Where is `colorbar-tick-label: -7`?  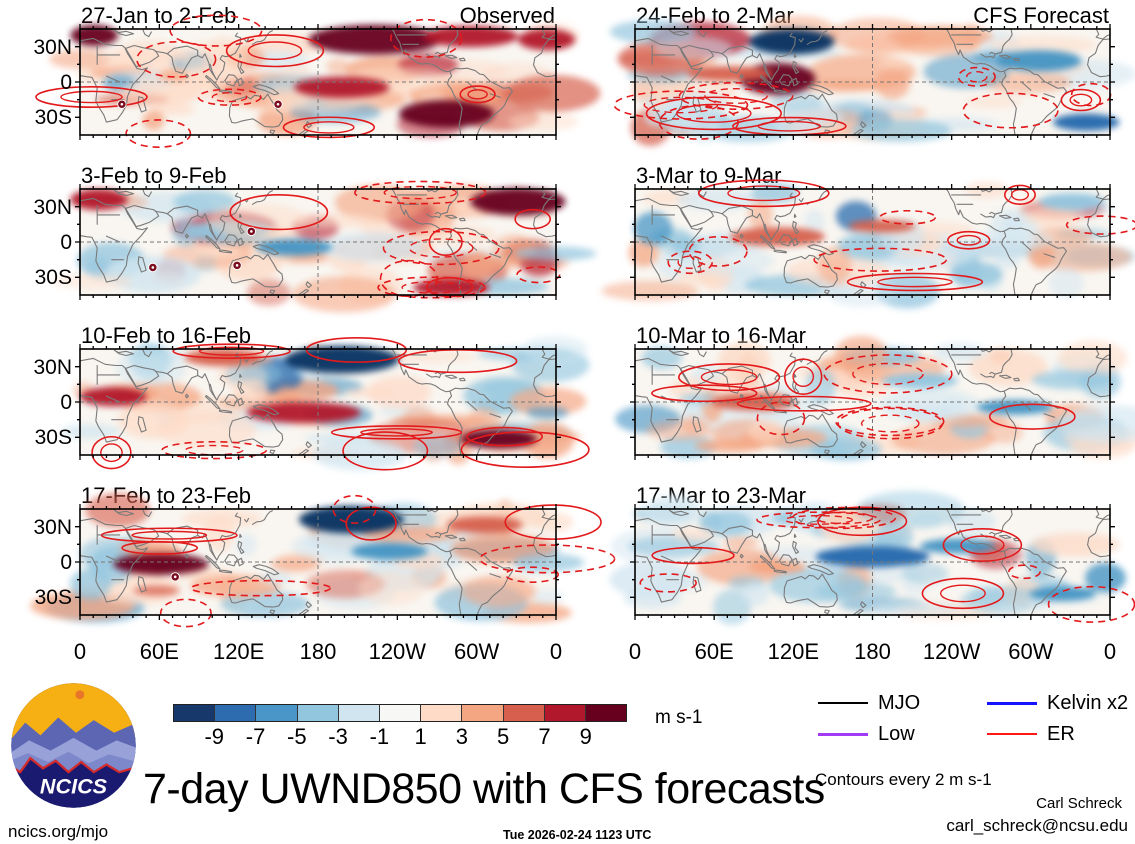
colorbar-tick-label: -7 is located at coordinates (255, 736).